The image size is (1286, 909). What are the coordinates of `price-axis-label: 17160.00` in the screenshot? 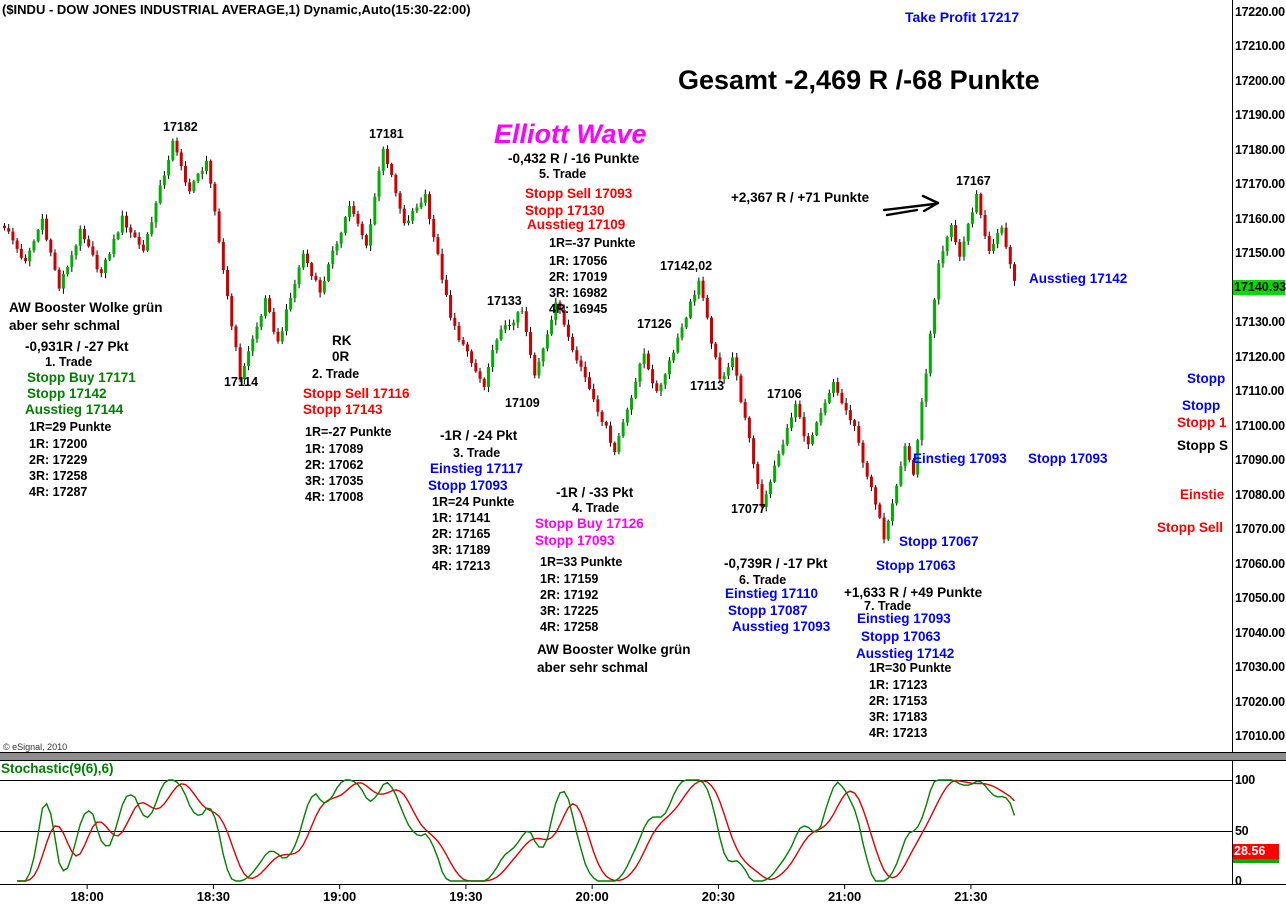 It's located at (1260, 218).